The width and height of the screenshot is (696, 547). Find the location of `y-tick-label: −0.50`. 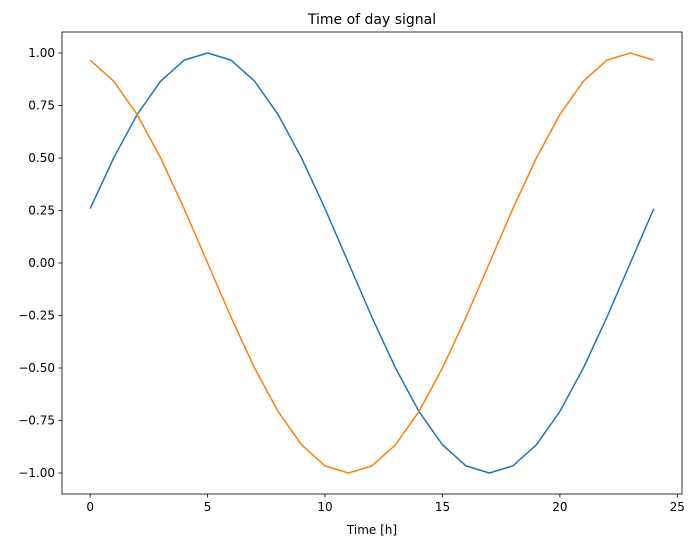

y-tick-label: −0.50 is located at coordinates (36, 368).